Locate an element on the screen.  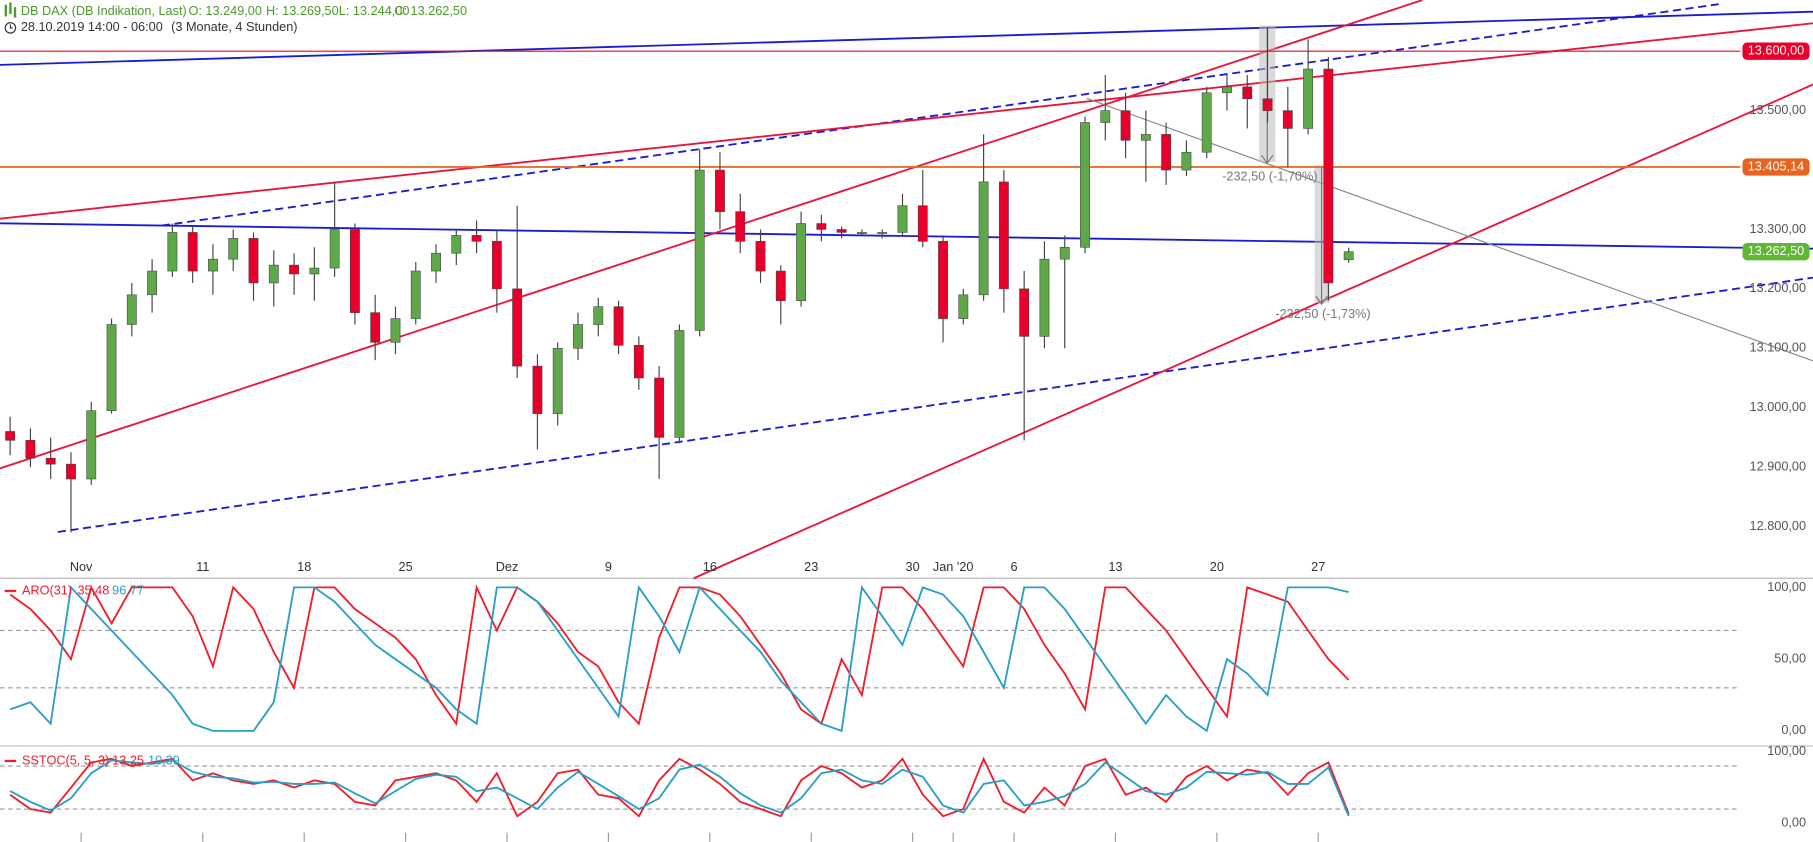
last-price-box is located at coordinates (1776, 252).